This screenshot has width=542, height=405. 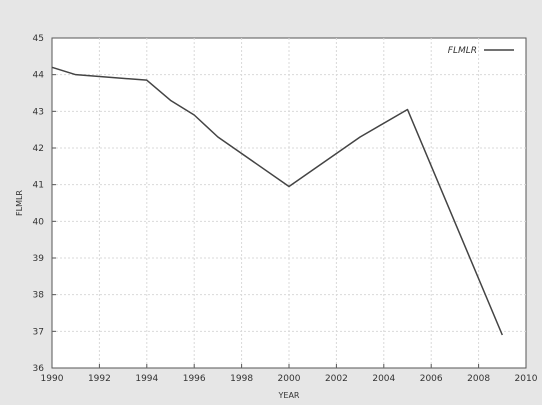 I want to click on y-tick-label: 45, so click(x=38, y=39).